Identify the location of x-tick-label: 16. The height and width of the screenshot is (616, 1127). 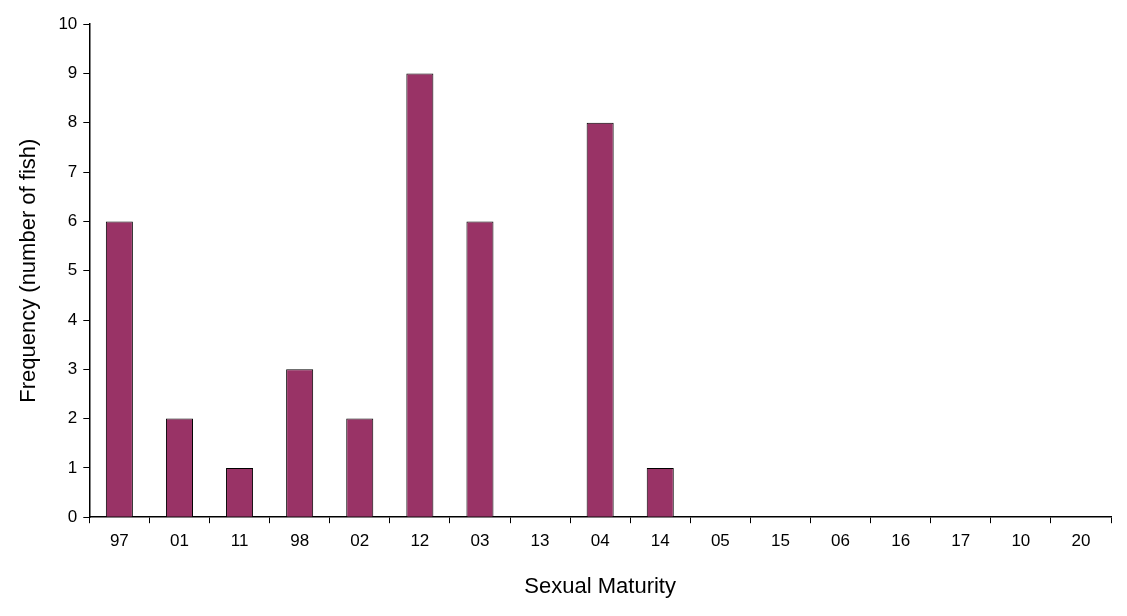
(901, 541).